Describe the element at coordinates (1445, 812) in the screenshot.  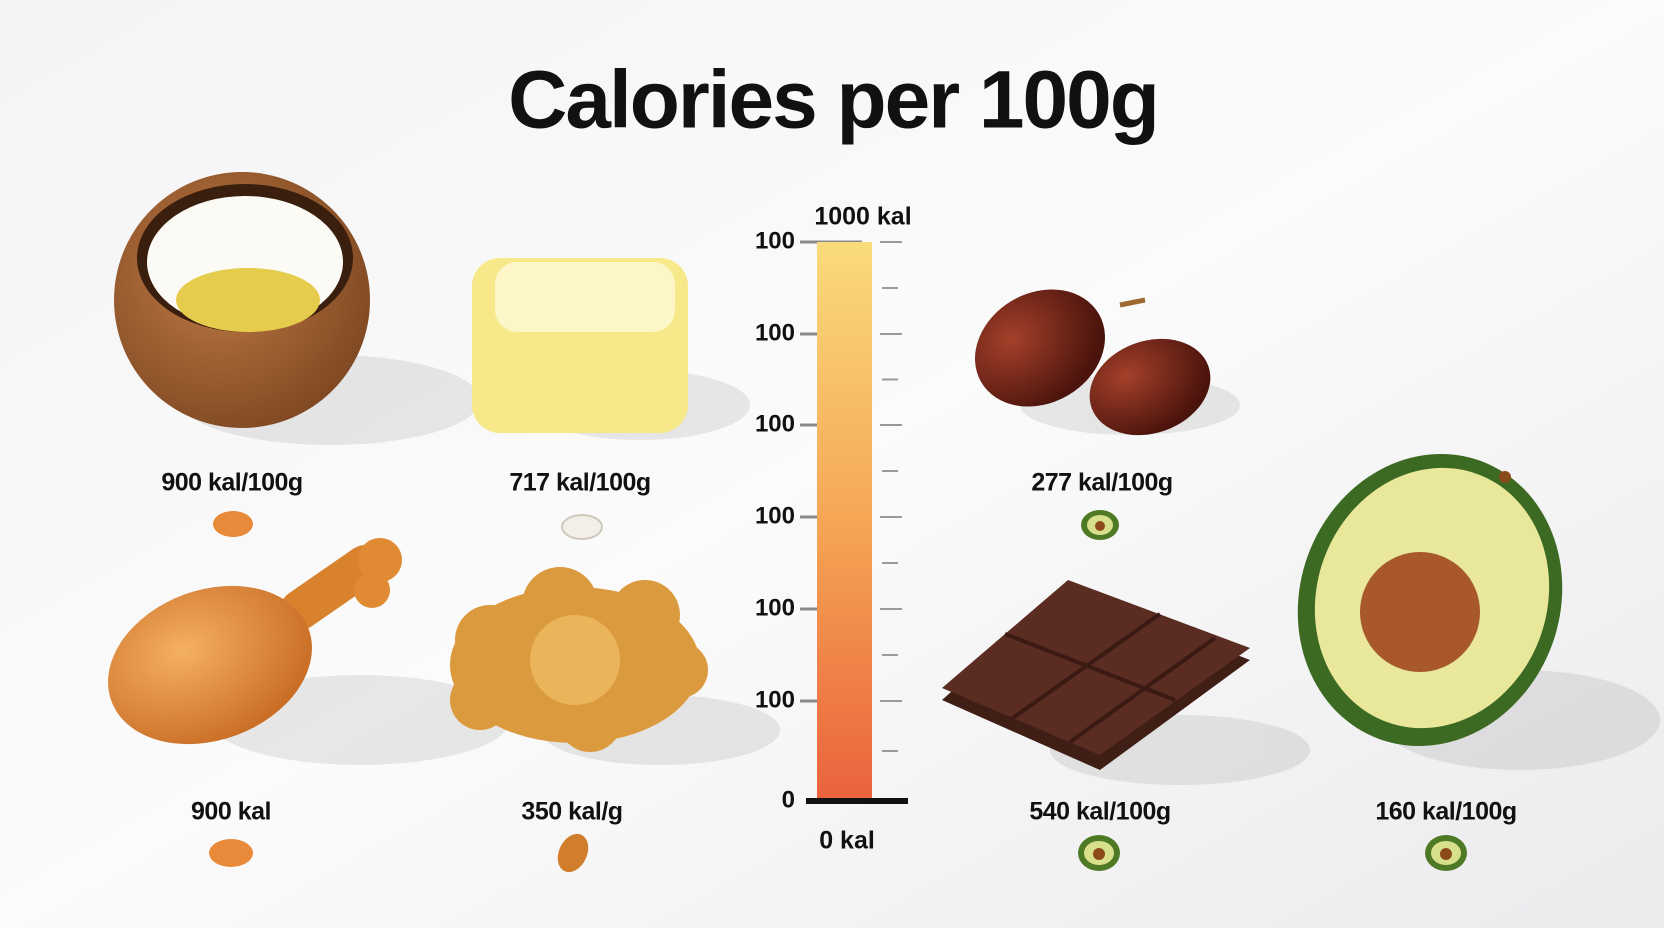
I see `food-label: 160 kal/100g` at that location.